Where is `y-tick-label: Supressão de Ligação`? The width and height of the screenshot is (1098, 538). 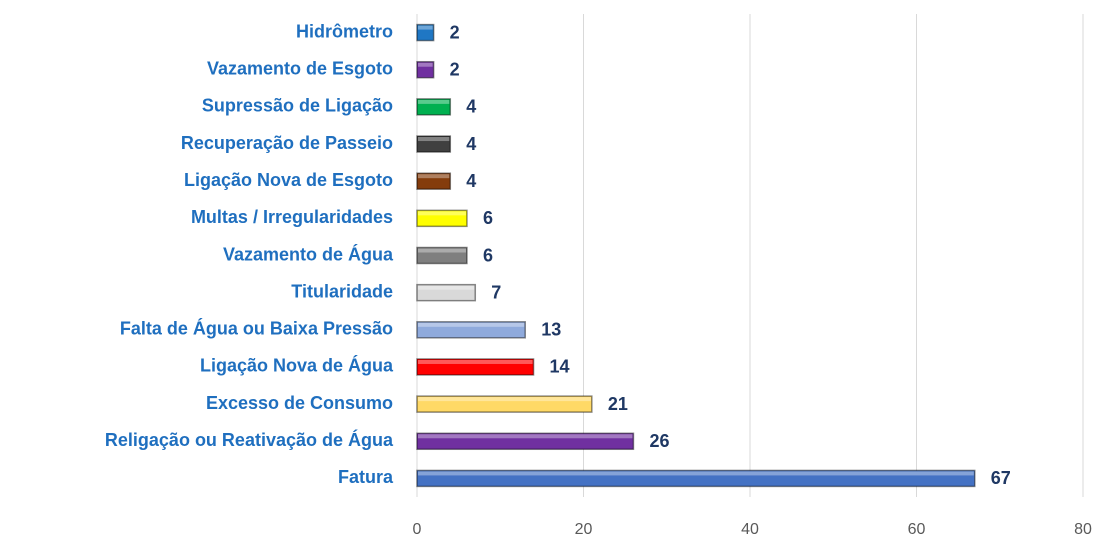 y-tick-label: Supressão de Ligação is located at coordinates (297, 106).